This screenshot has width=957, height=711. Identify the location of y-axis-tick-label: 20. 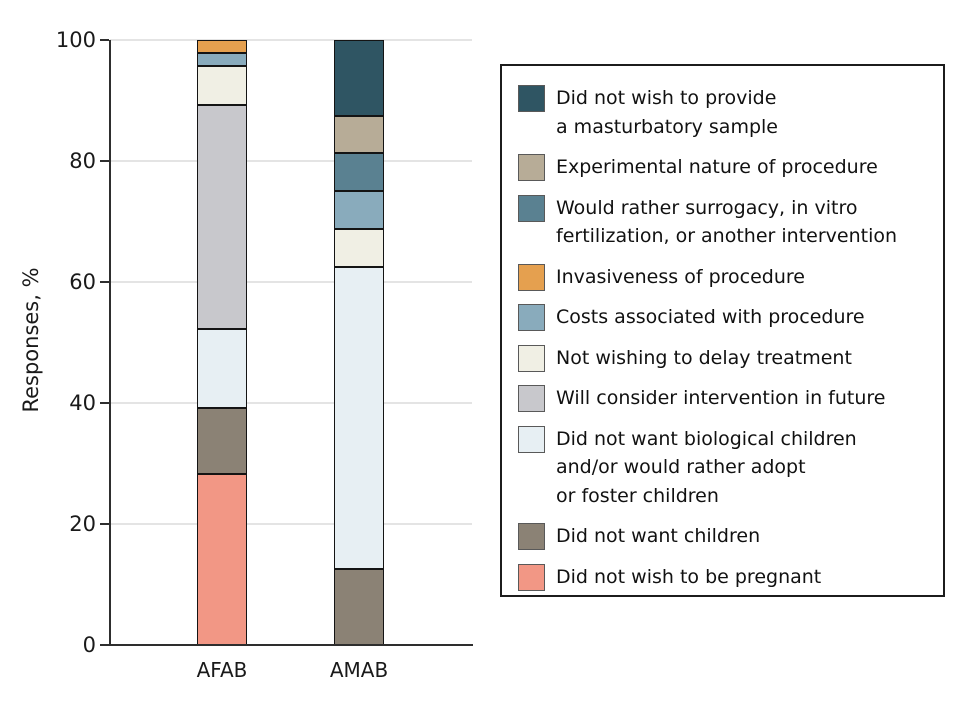
(82, 524).